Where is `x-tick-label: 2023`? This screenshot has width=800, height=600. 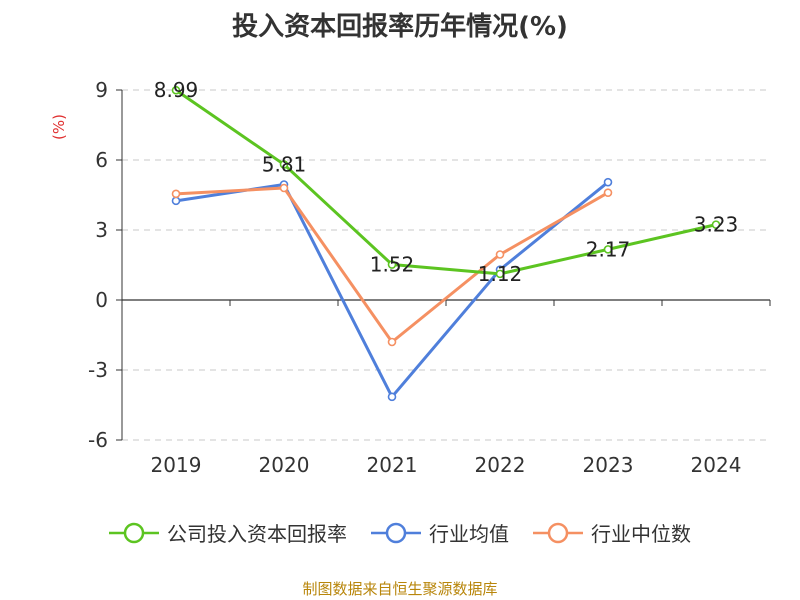 x-tick-label: 2023 is located at coordinates (608, 465).